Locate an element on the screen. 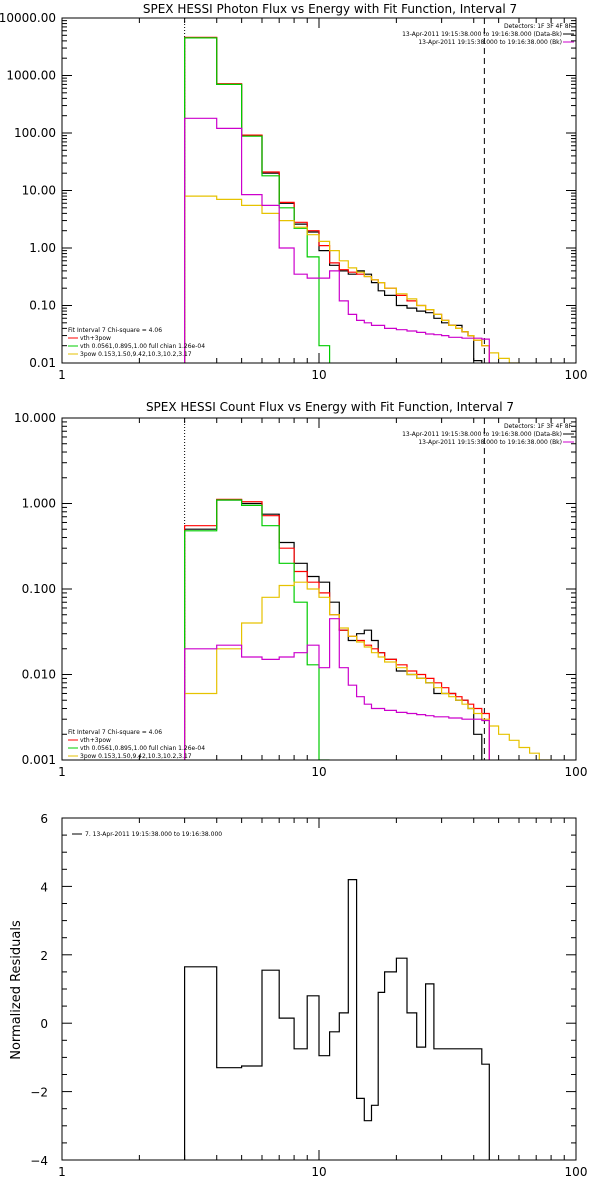 The height and width of the screenshot is (1200, 600). count-x-tick-label: 1 is located at coordinates (62, 772).